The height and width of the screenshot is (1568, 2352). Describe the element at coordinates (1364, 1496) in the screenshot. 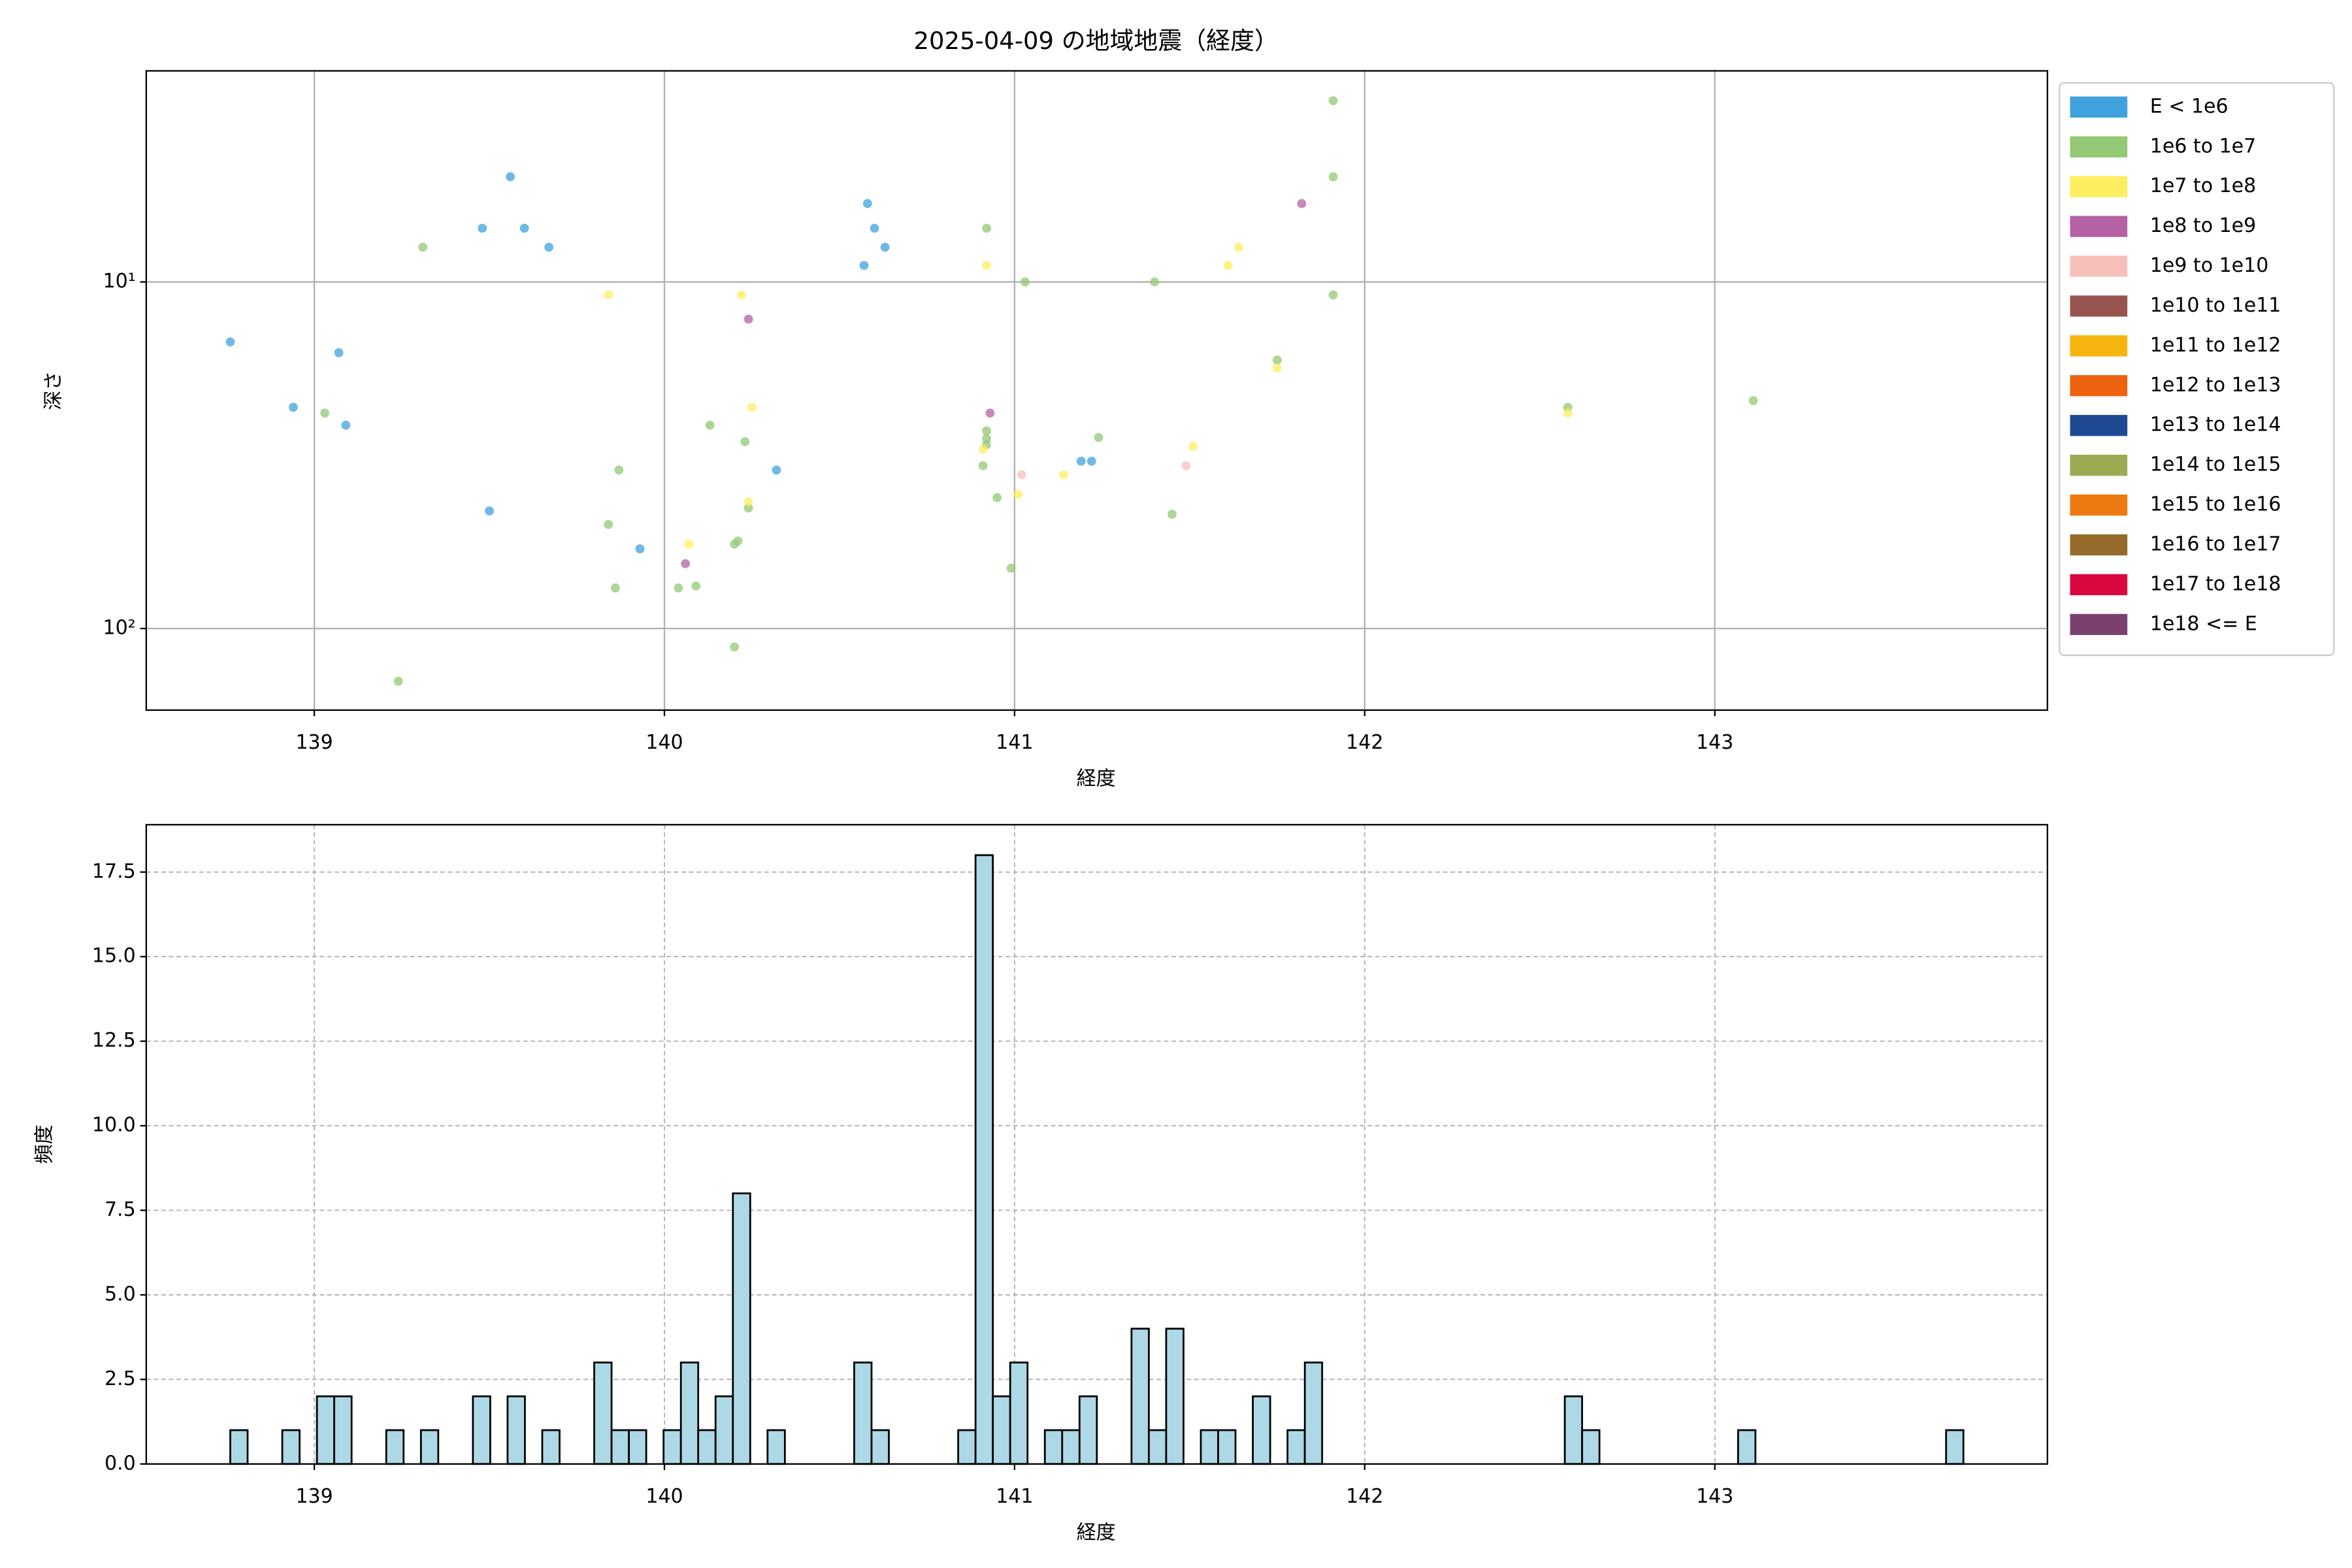

I see `x-tick-label: 142` at that location.